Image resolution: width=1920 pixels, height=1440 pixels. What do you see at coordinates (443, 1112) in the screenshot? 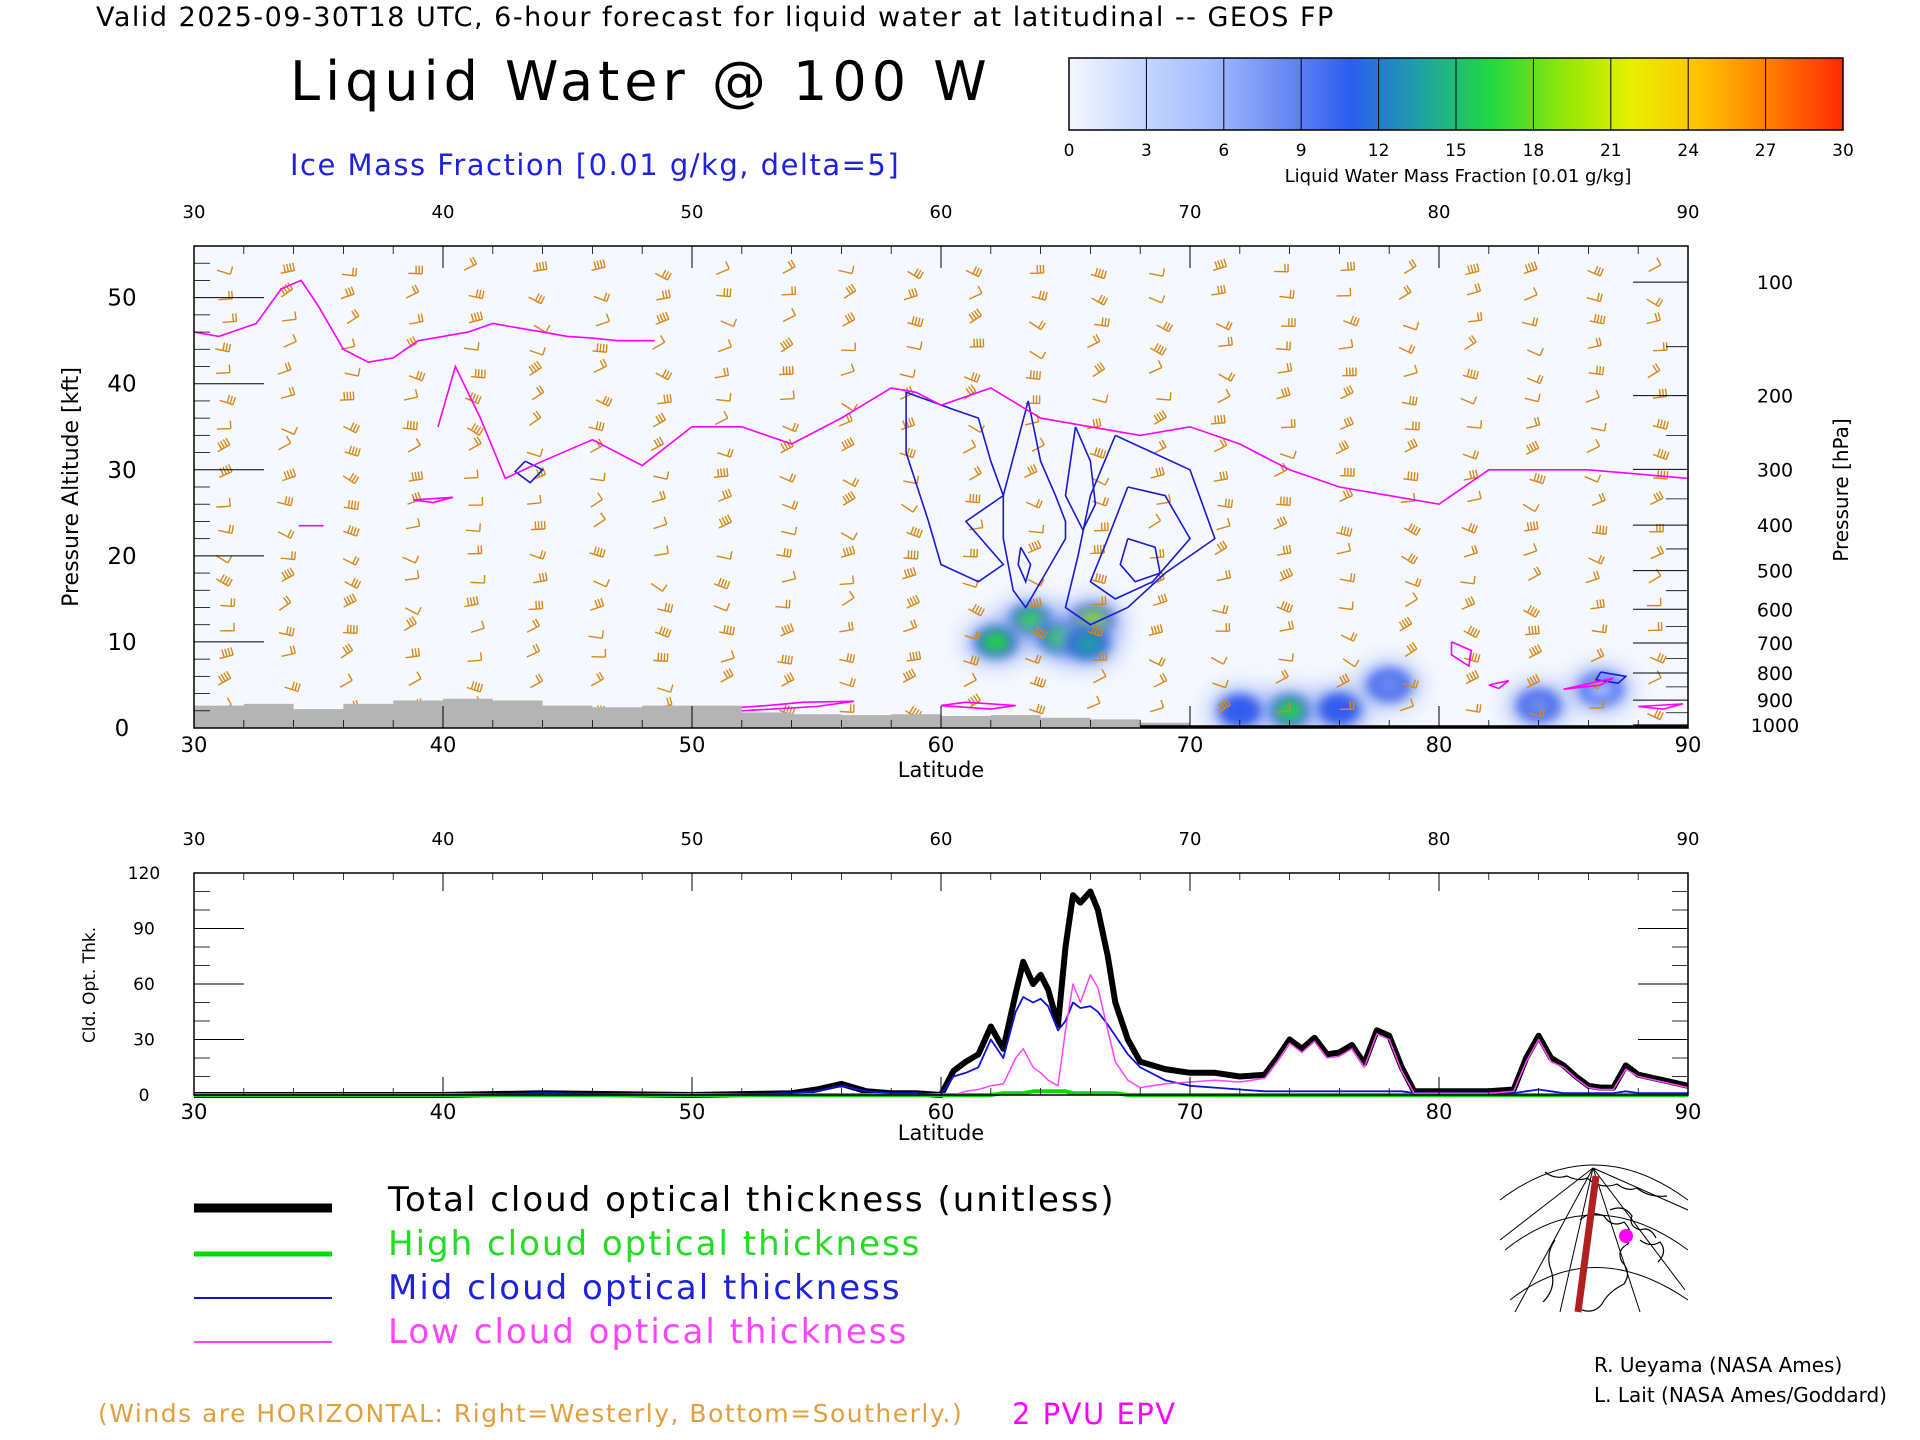
I see `bot-x-tick-label: 40` at bounding box center [443, 1112].